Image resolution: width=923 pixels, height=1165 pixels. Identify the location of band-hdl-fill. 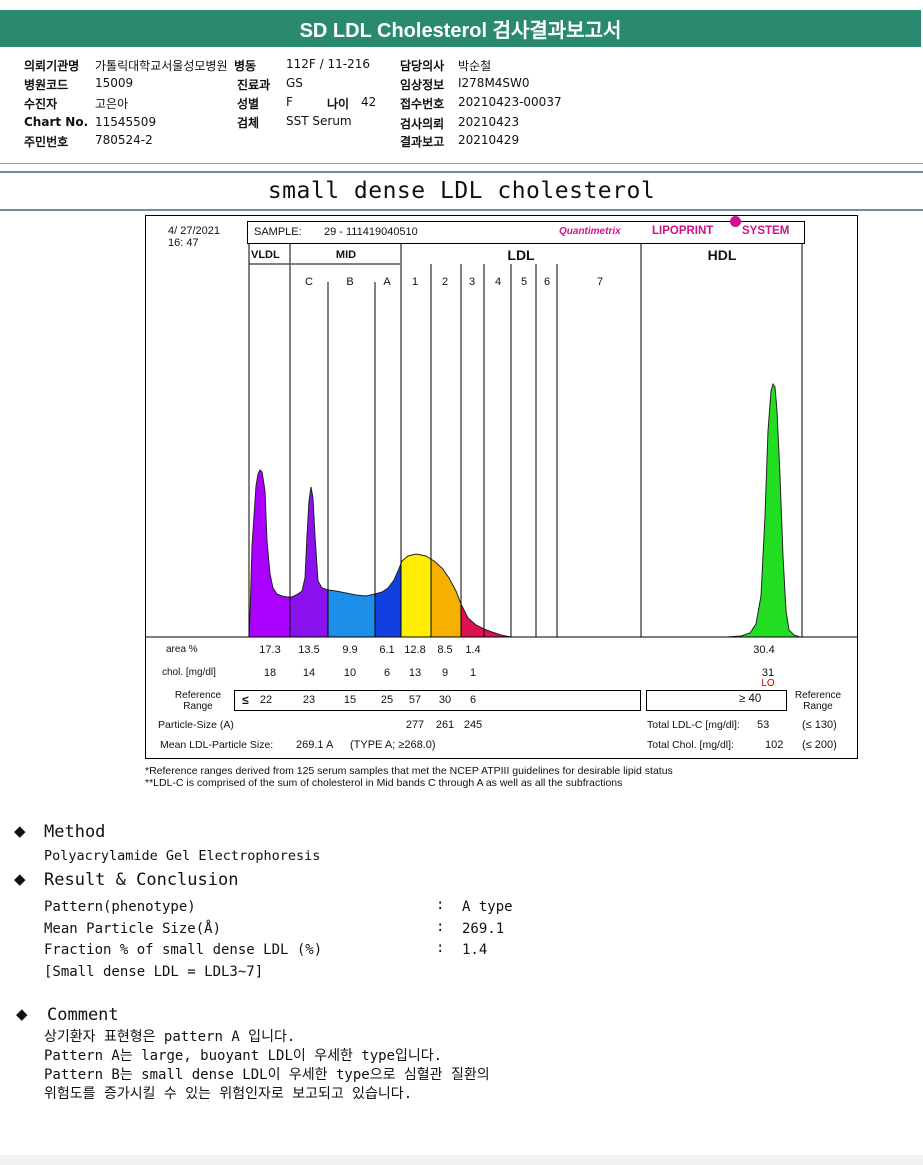
(756, 510).